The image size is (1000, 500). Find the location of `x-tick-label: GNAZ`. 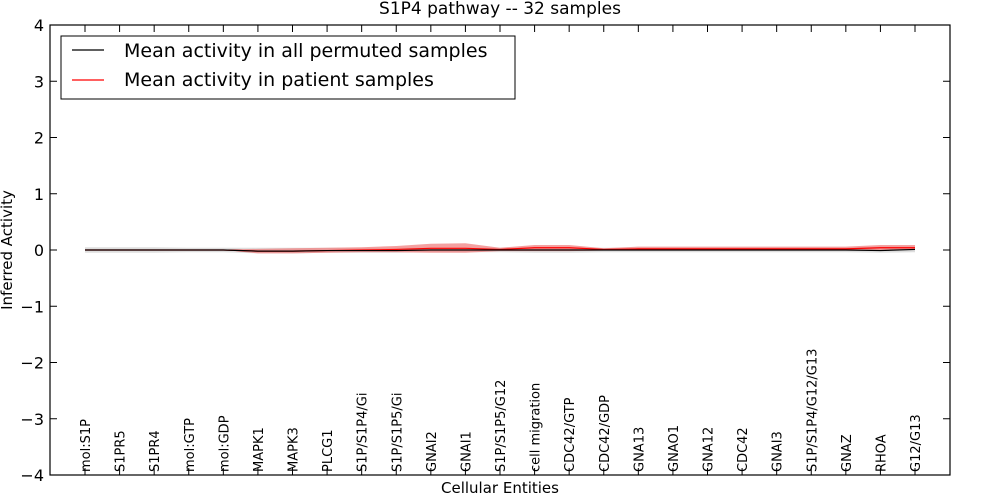

x-tick-label: GNAZ is located at coordinates (847, 453).